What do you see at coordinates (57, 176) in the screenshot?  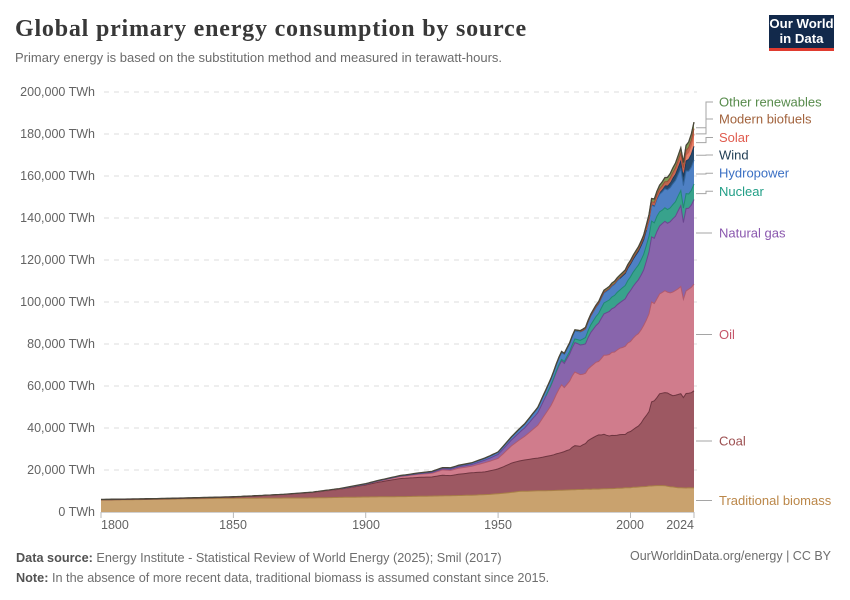 I see `svg-text: 160,000 TWh` at bounding box center [57, 176].